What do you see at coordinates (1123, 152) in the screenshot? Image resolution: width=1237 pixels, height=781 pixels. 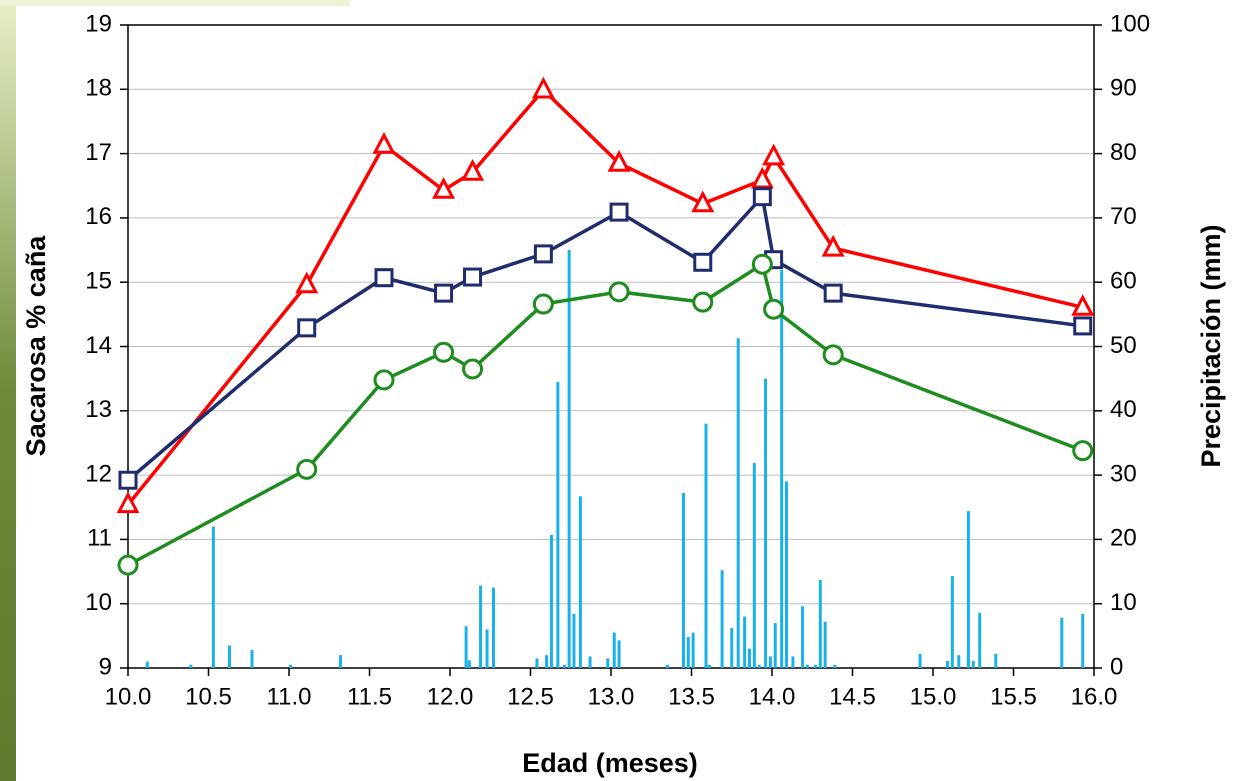 I see `y2-tick-label: 80` at bounding box center [1123, 152].